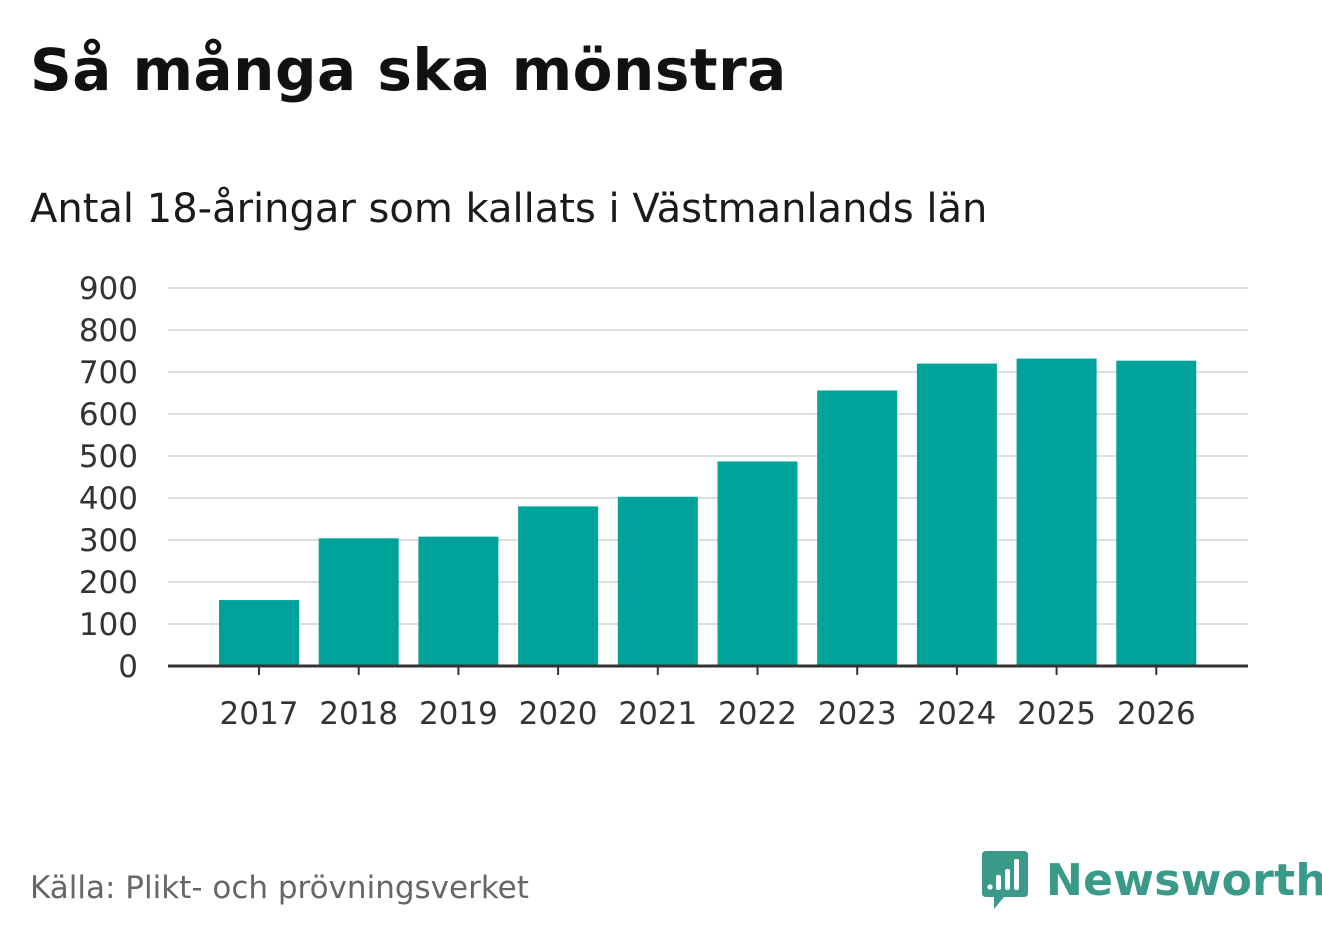  I want to click on bar-chart-speech-bubble-icon, so click(1005, 880).